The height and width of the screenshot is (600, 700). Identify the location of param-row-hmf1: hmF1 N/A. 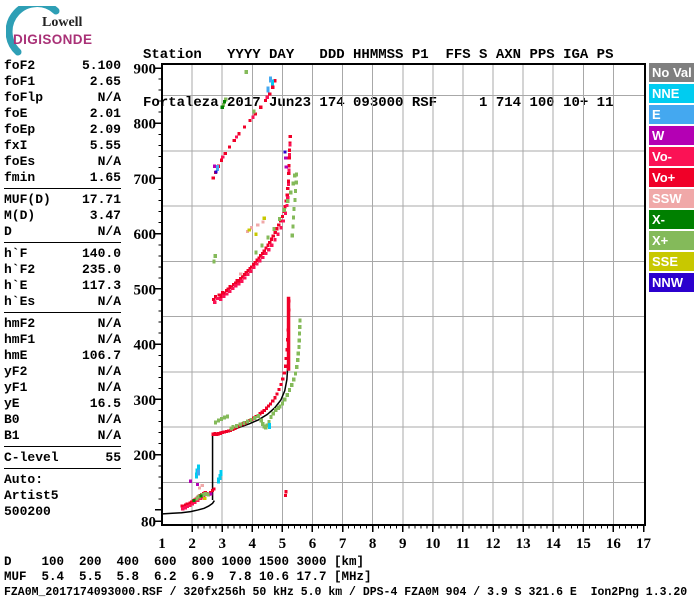
(62, 340).